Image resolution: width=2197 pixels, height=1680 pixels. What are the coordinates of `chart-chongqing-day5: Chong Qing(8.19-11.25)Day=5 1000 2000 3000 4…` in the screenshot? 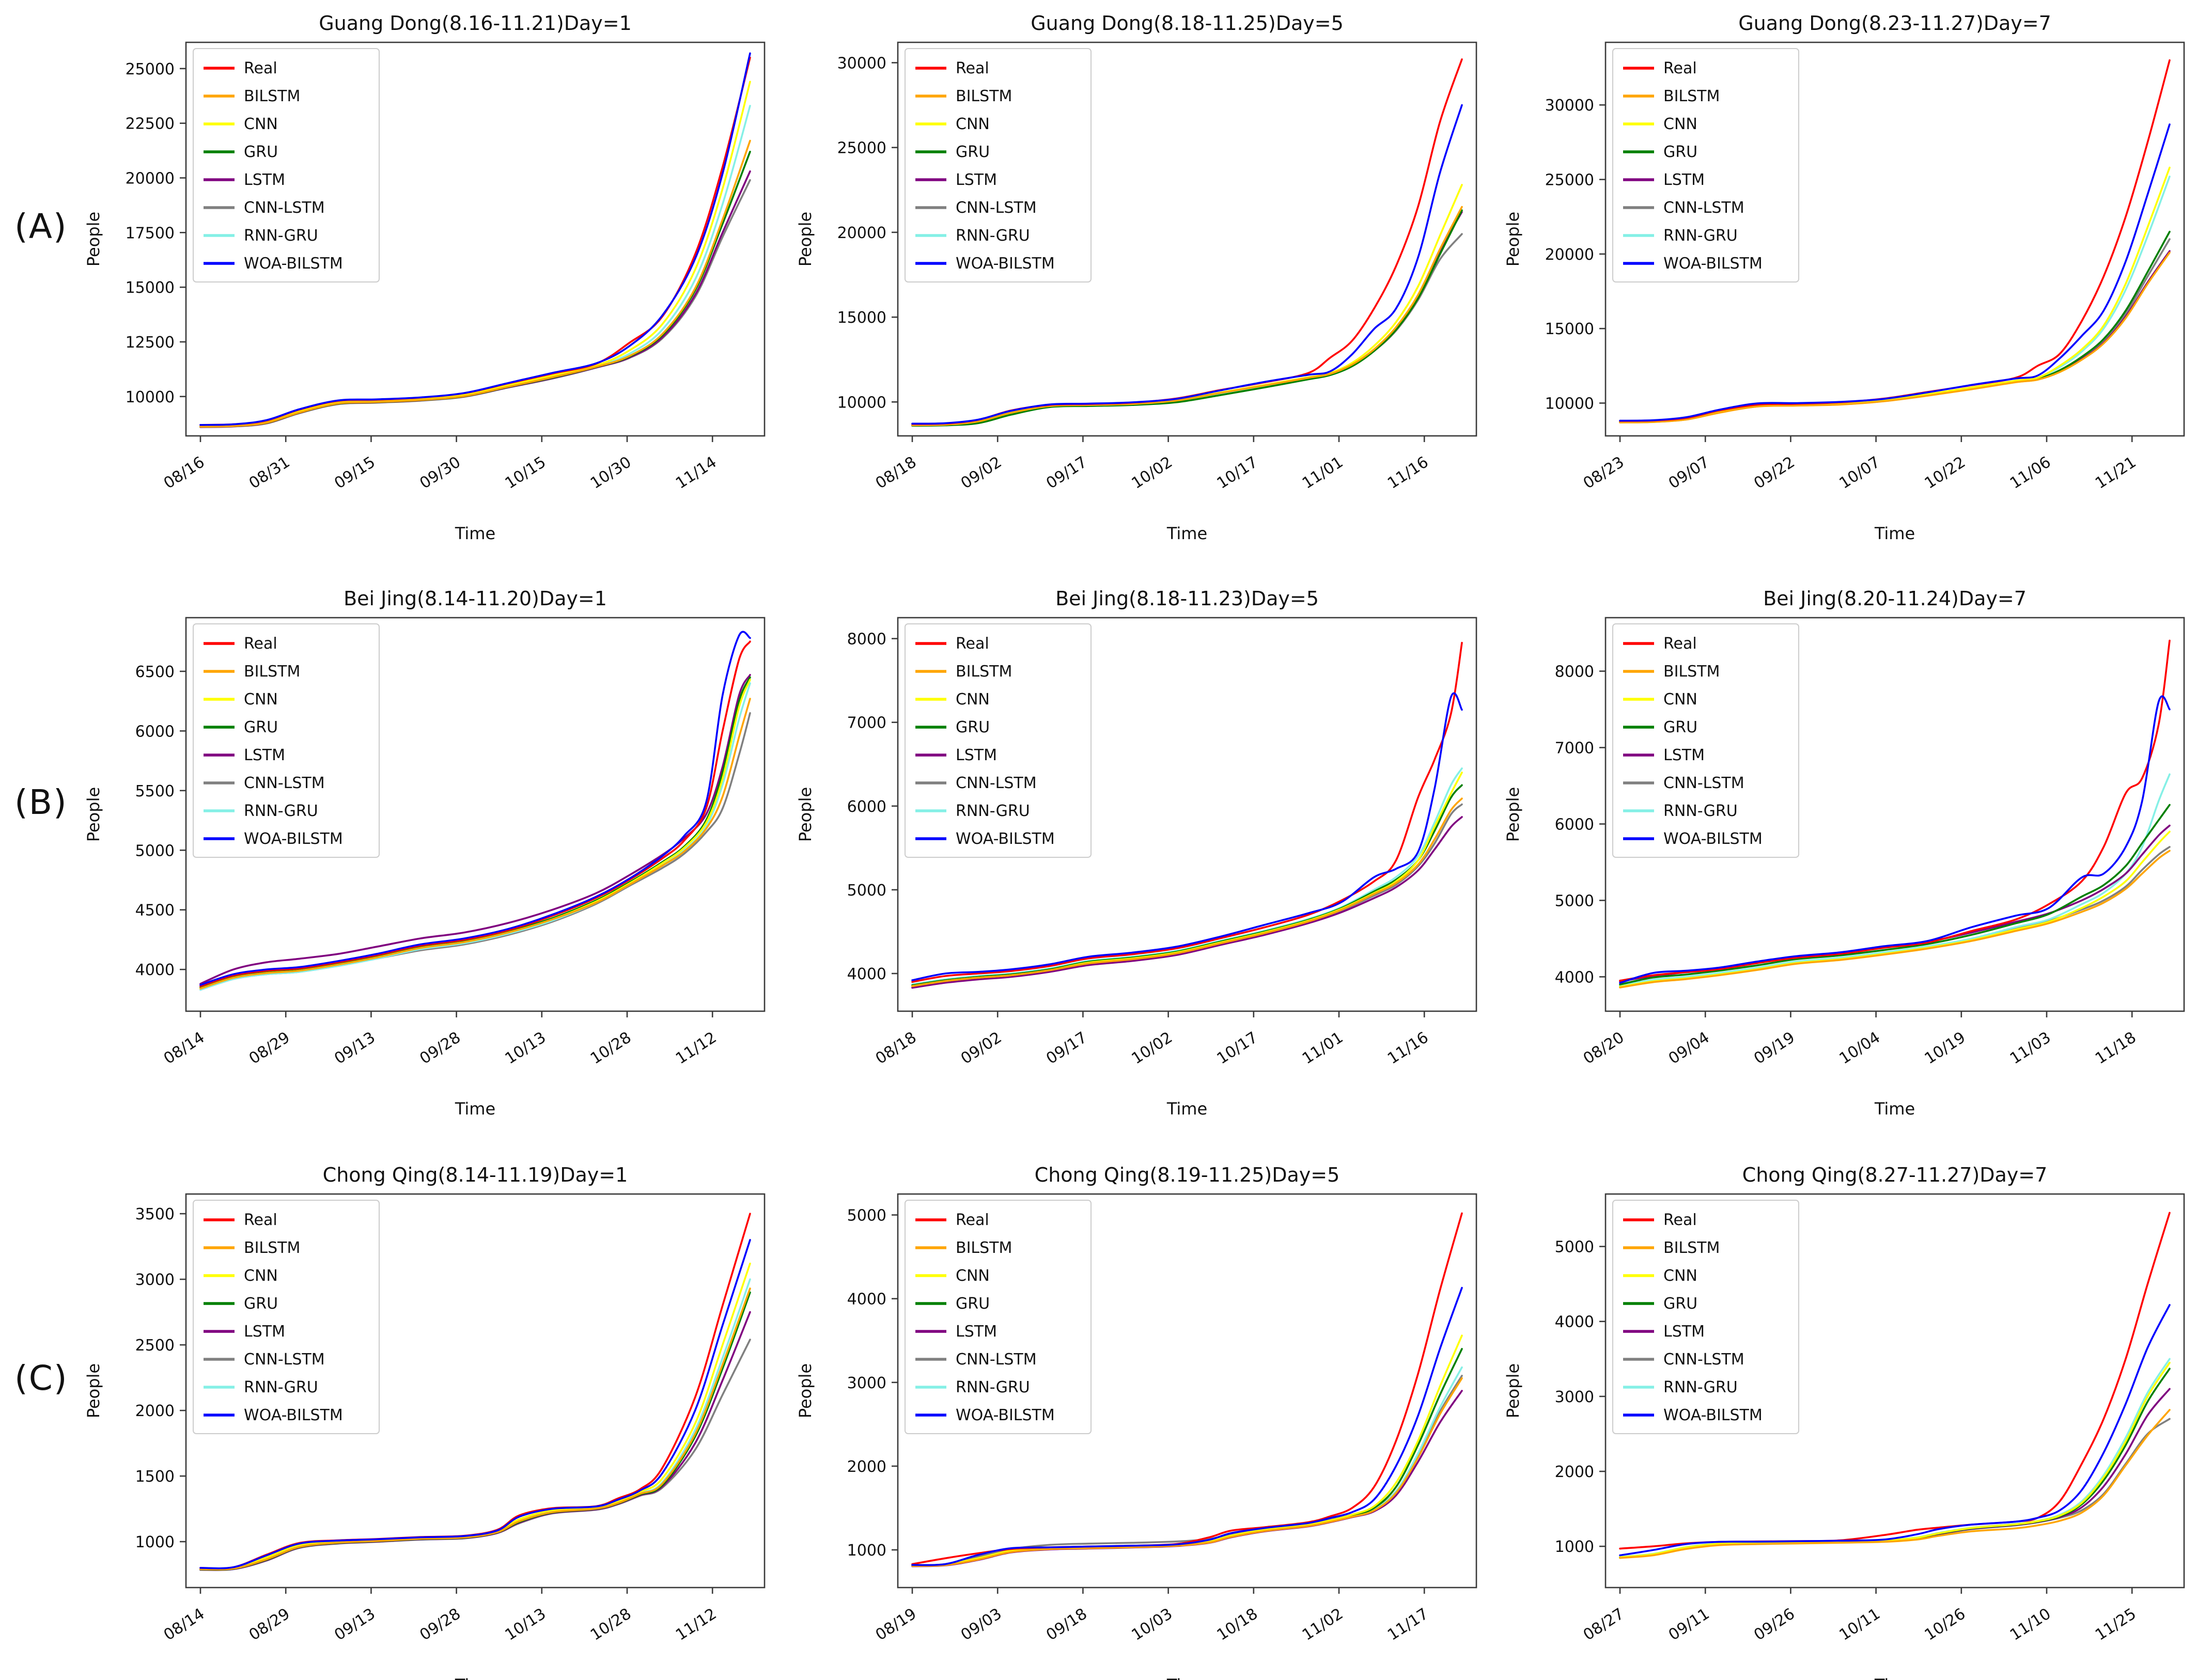 It's located at (1135, 1420).